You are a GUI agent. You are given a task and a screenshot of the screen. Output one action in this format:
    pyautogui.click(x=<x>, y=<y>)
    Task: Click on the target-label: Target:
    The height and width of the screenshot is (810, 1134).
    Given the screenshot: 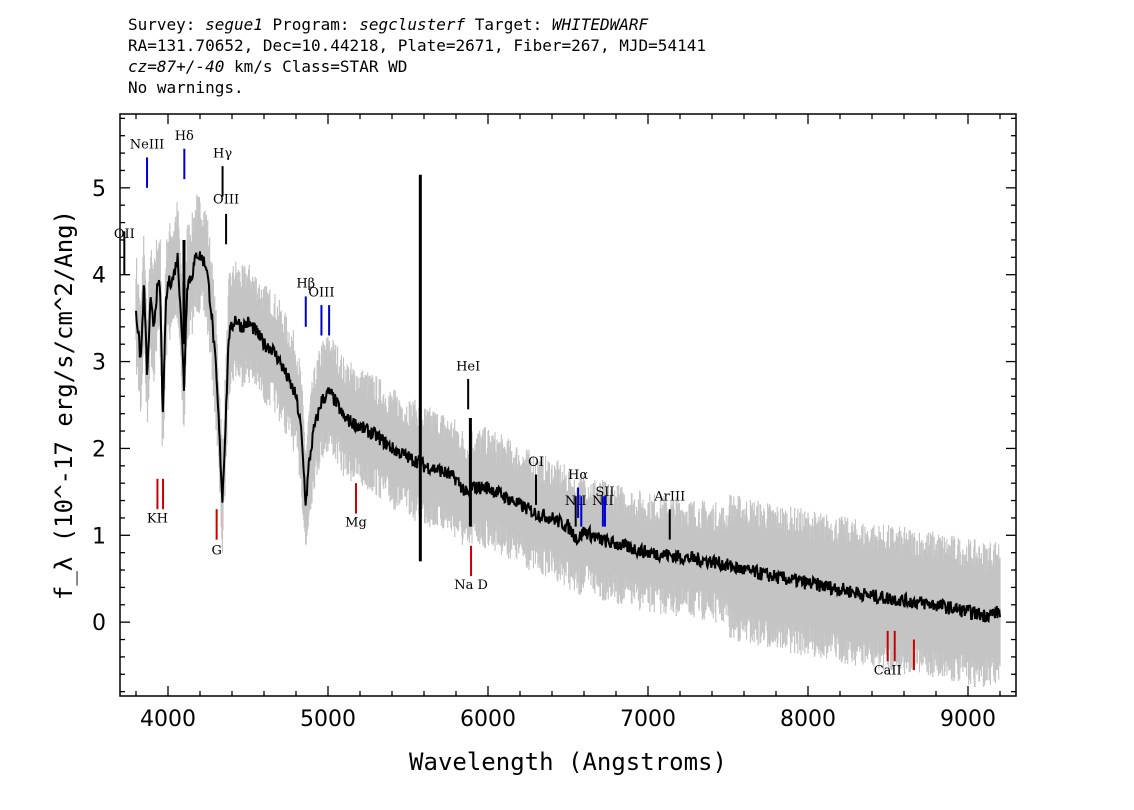 What is the action you would take?
    pyautogui.click(x=508, y=24)
    